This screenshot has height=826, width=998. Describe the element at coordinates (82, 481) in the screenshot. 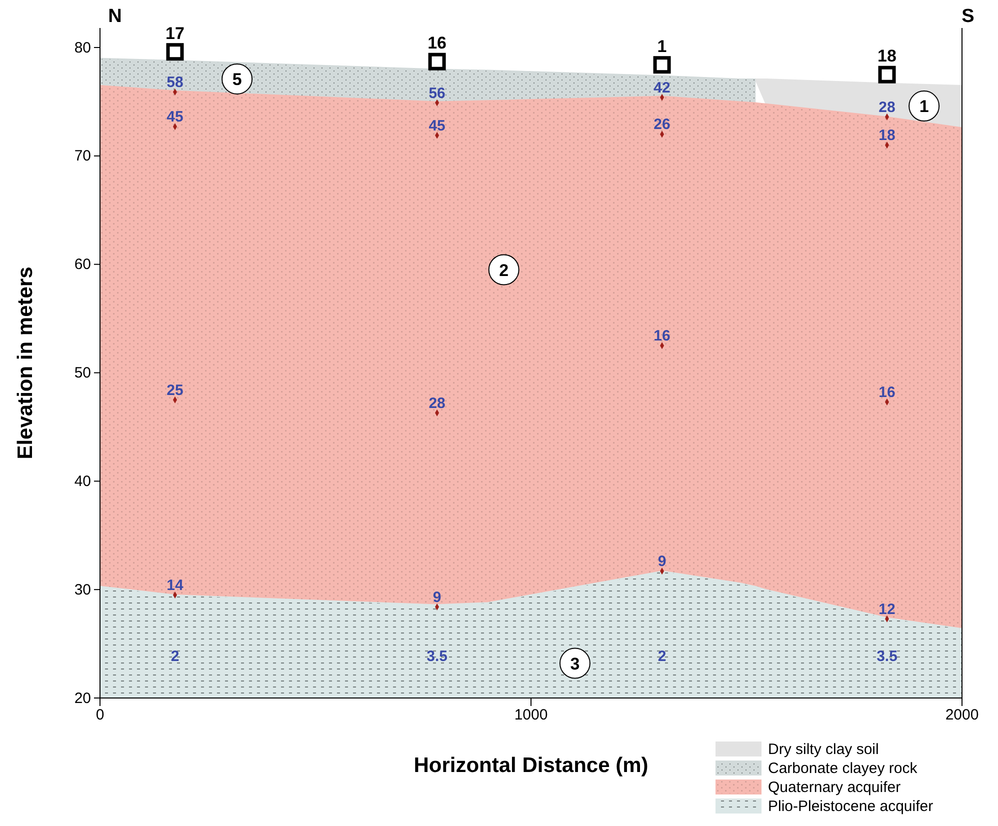

I see `y-tick-label: 40` at that location.